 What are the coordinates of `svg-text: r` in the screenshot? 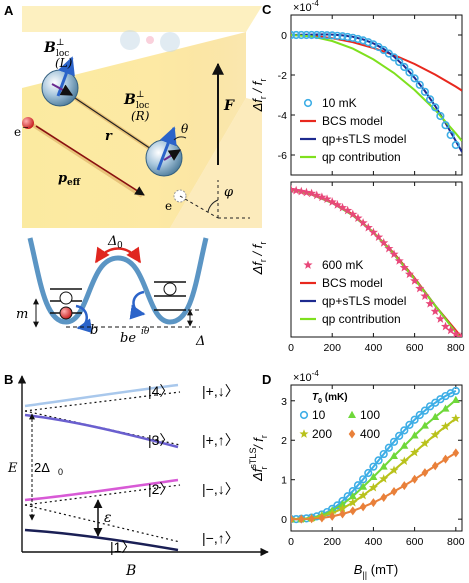 It's located at (109, 136).